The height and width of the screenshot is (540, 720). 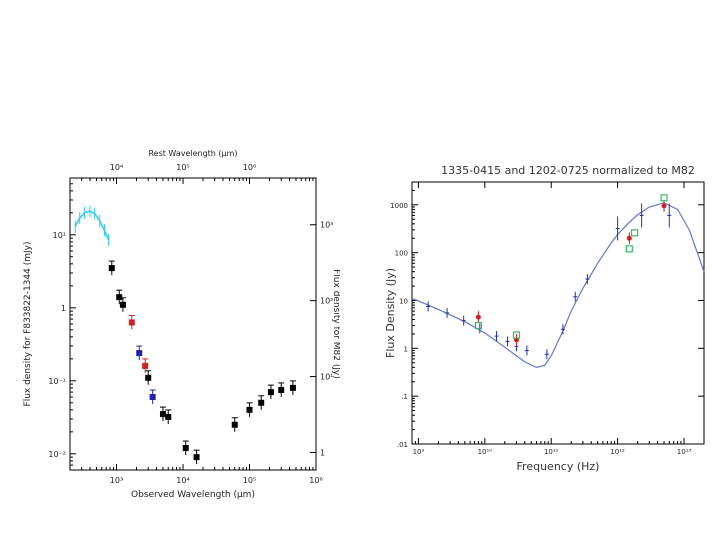 What do you see at coordinates (249, 480) in the screenshot?
I see `x-tick-label: 10⁵` at bounding box center [249, 480].